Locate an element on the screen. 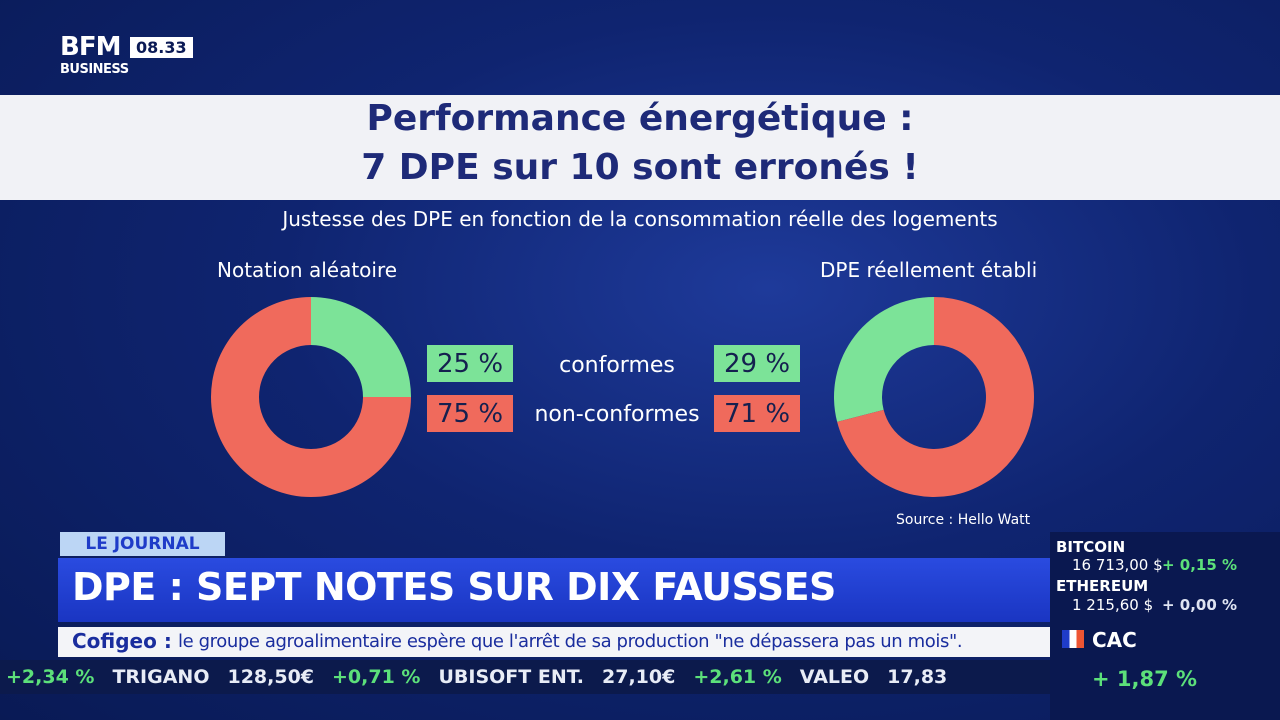 The image size is (1280, 720). headline: Performance énergétique : is located at coordinates (640, 118).